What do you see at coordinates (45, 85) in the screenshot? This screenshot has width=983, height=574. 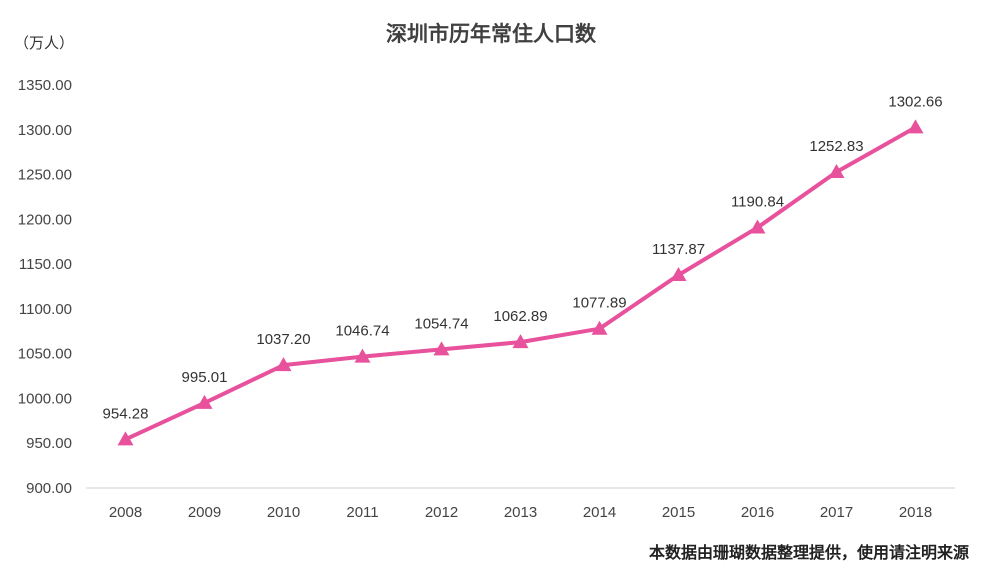 I see `y-tick-label: 1350.00` at bounding box center [45, 85].